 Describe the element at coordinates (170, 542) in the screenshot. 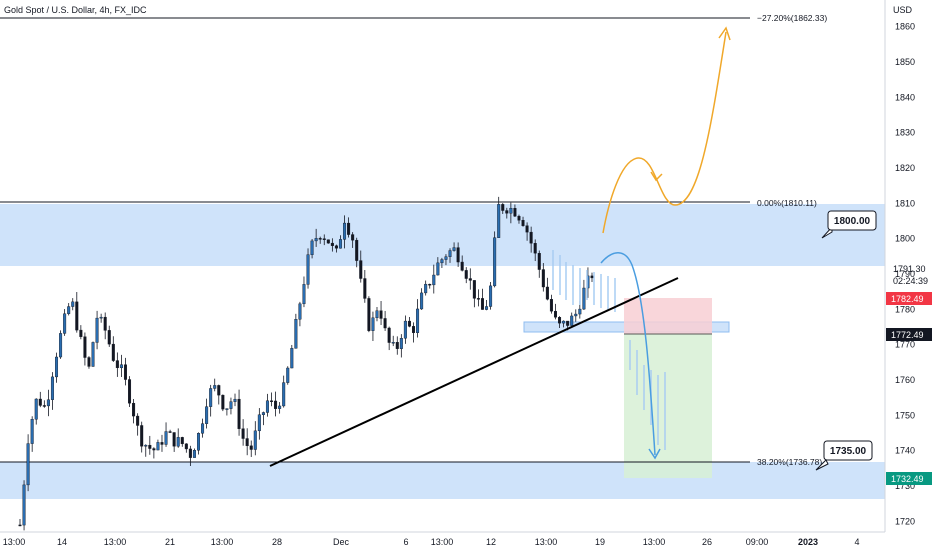

I see `time-tick-label: 21` at that location.